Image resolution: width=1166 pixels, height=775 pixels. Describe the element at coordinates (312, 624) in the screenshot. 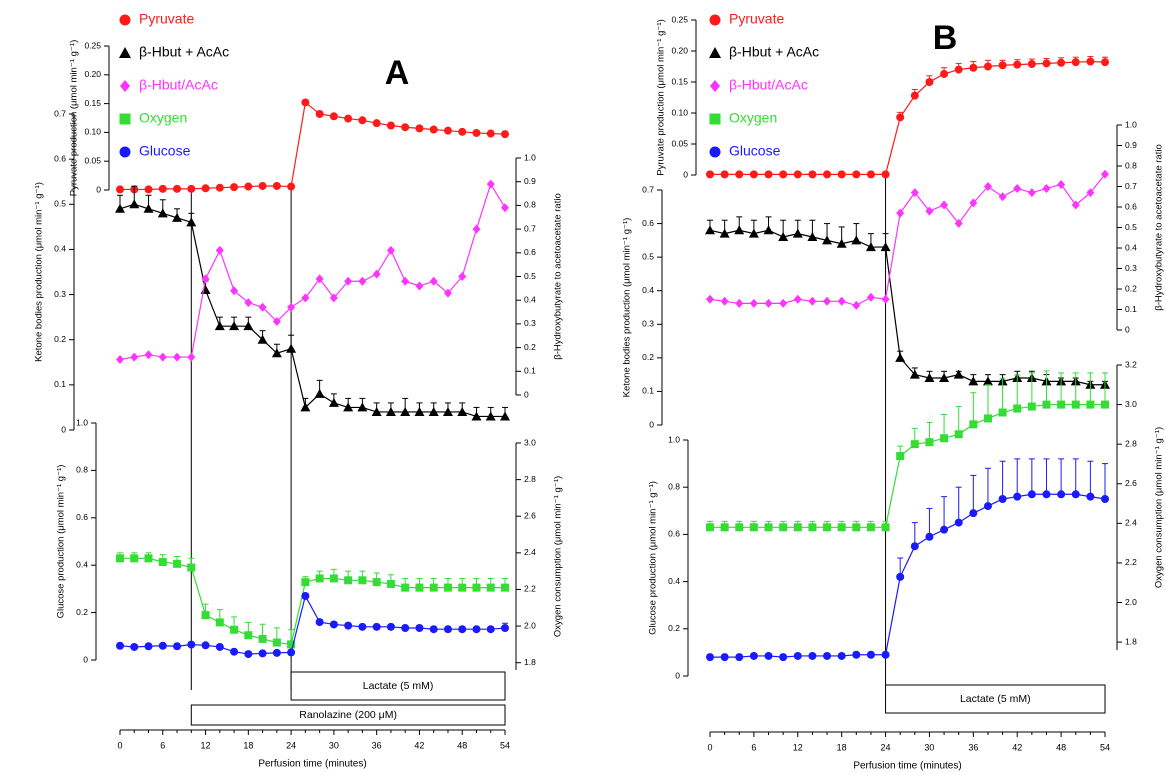

I see `glucose-line` at that location.